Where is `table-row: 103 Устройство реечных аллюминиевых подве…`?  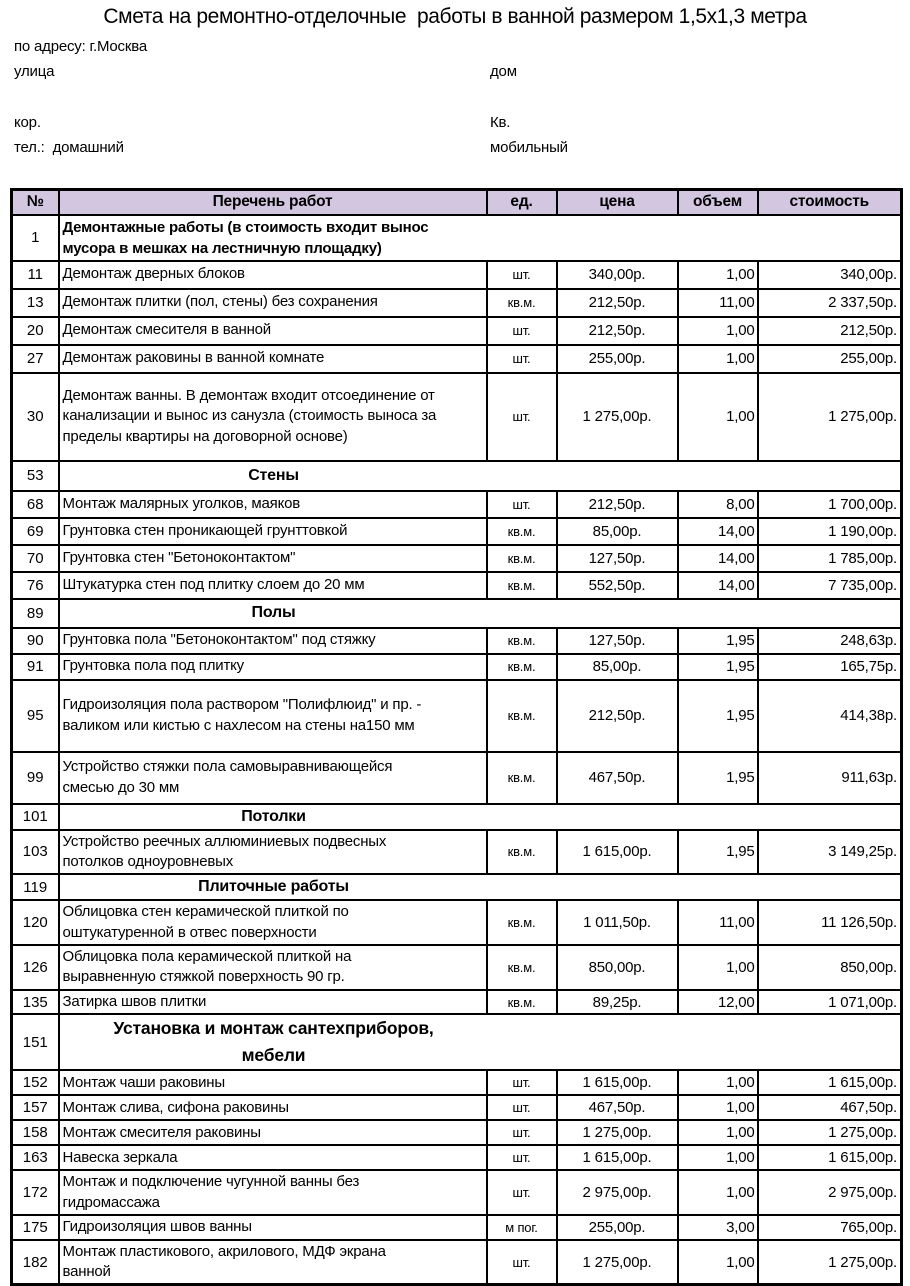
table-row: 103 Устройство реечных аллюминиевых подве… is located at coordinates (456, 852).